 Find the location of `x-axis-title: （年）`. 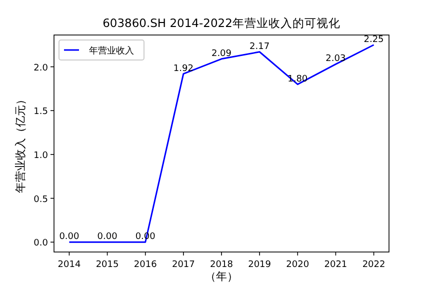

x-axis-title: （年） is located at coordinates (221, 276).